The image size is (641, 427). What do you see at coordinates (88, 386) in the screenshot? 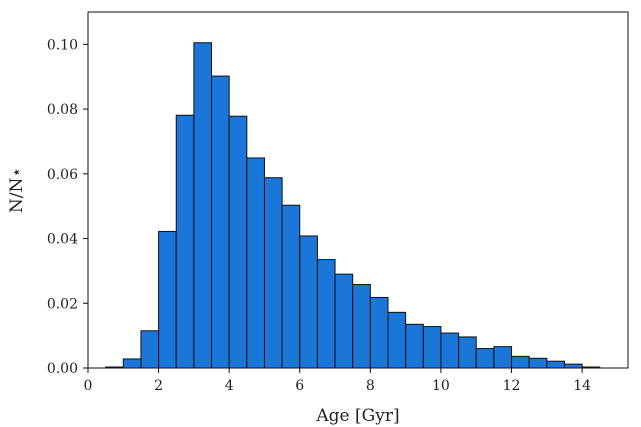
I see `x-tick-label: 0` at bounding box center [88, 386].